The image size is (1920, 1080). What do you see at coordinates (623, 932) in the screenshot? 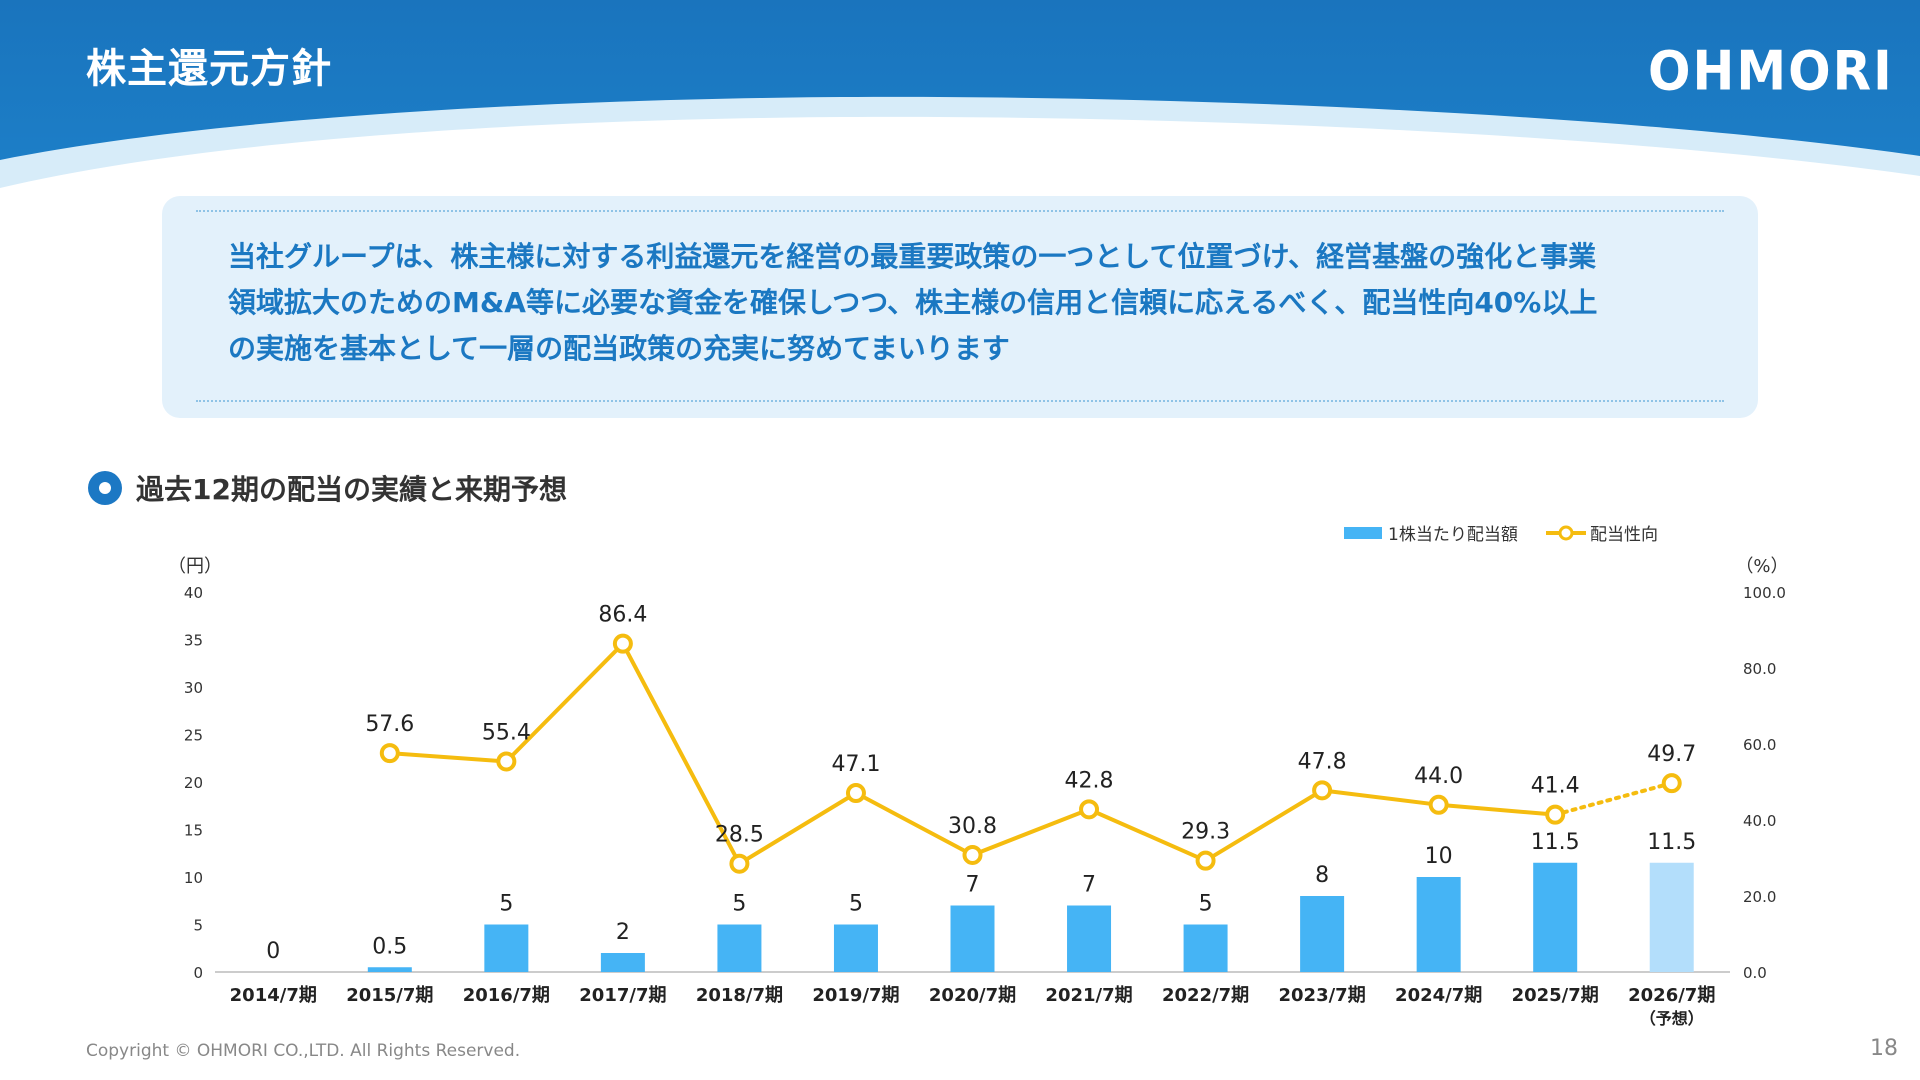
I see `bar-data-label: 2` at bounding box center [623, 932].